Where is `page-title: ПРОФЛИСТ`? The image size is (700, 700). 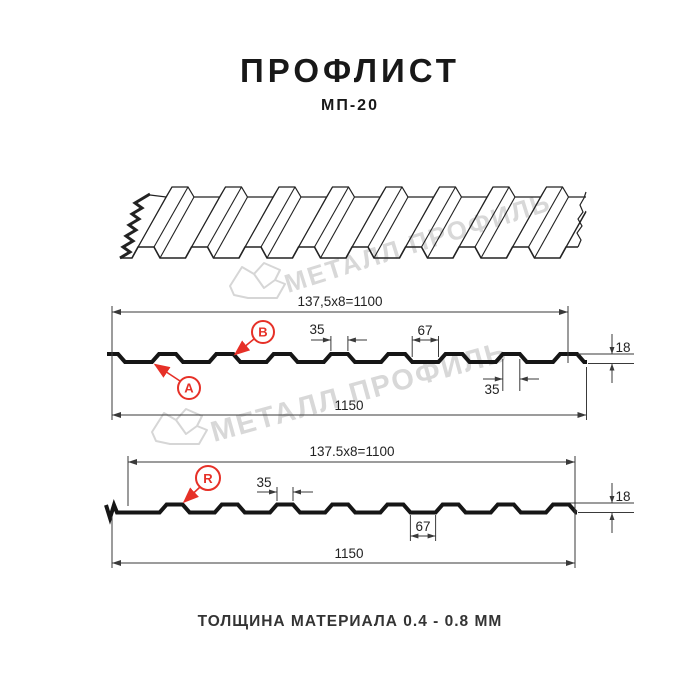 page-title: ПРОФЛИСТ is located at coordinates (350, 70).